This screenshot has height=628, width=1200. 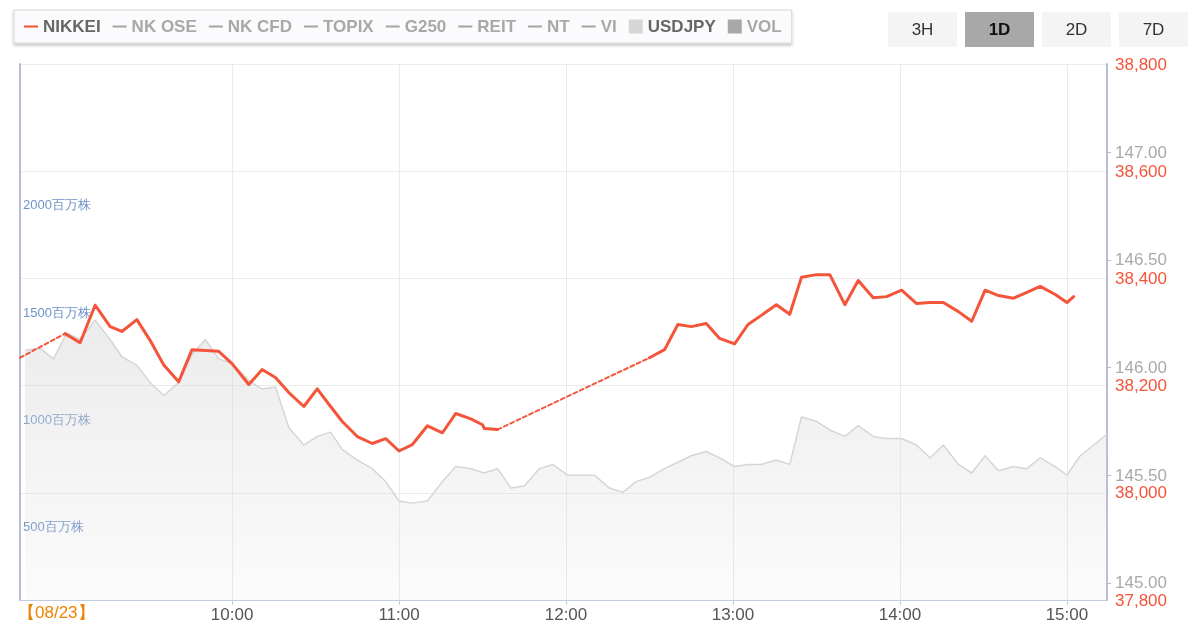 What do you see at coordinates (232, 614) in the screenshot?
I see `x-tick-label: 10:00` at bounding box center [232, 614].